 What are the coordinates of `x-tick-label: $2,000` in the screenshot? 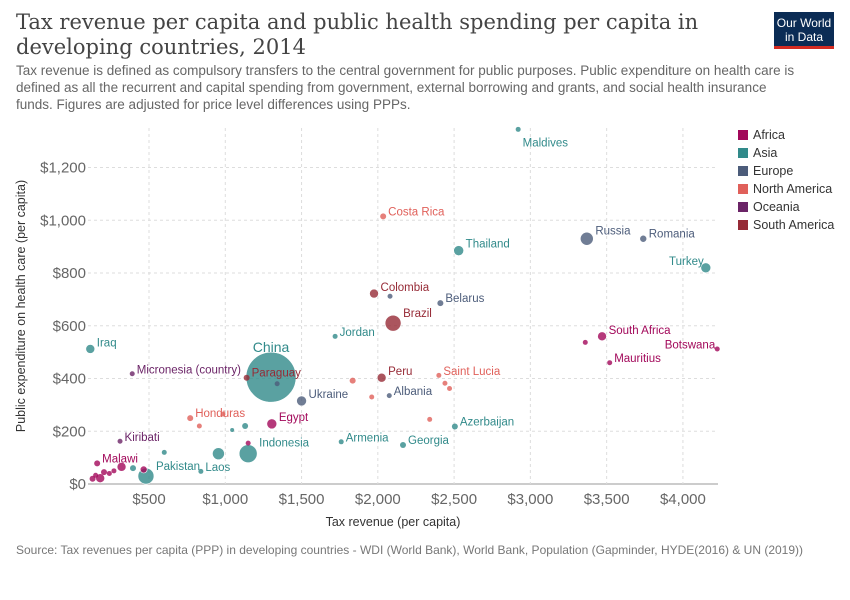 It's located at (378, 499).